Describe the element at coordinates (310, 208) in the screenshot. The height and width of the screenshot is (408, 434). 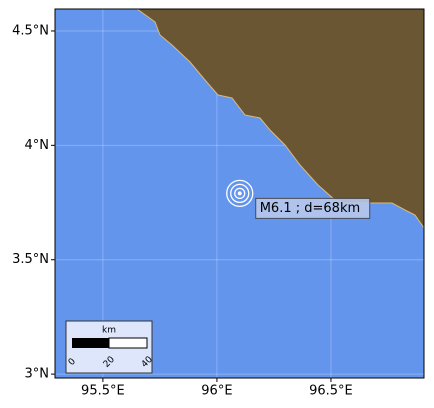
I see `epicenter-label: M6.1 ; d=68km` at that location.